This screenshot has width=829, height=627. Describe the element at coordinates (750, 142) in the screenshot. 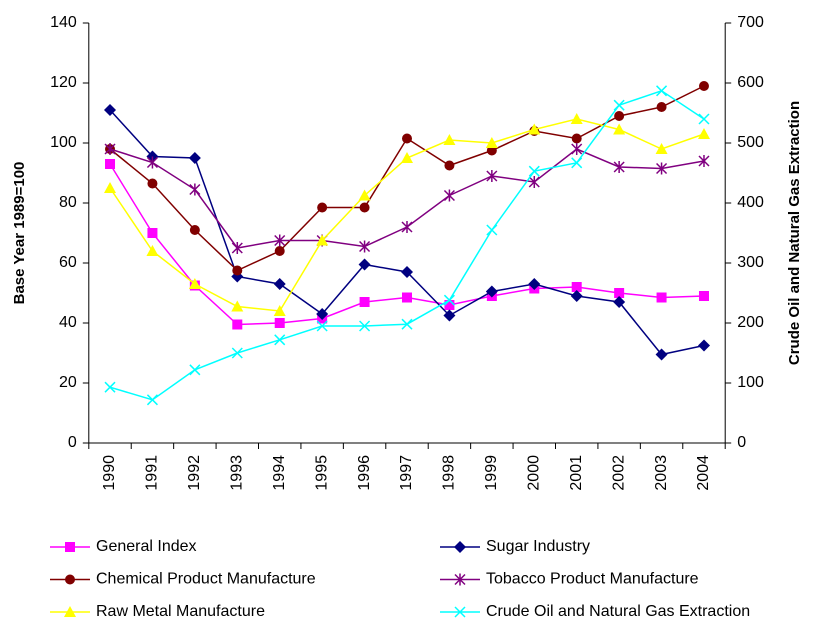

I see `y2-tick-label: 500` at that location.